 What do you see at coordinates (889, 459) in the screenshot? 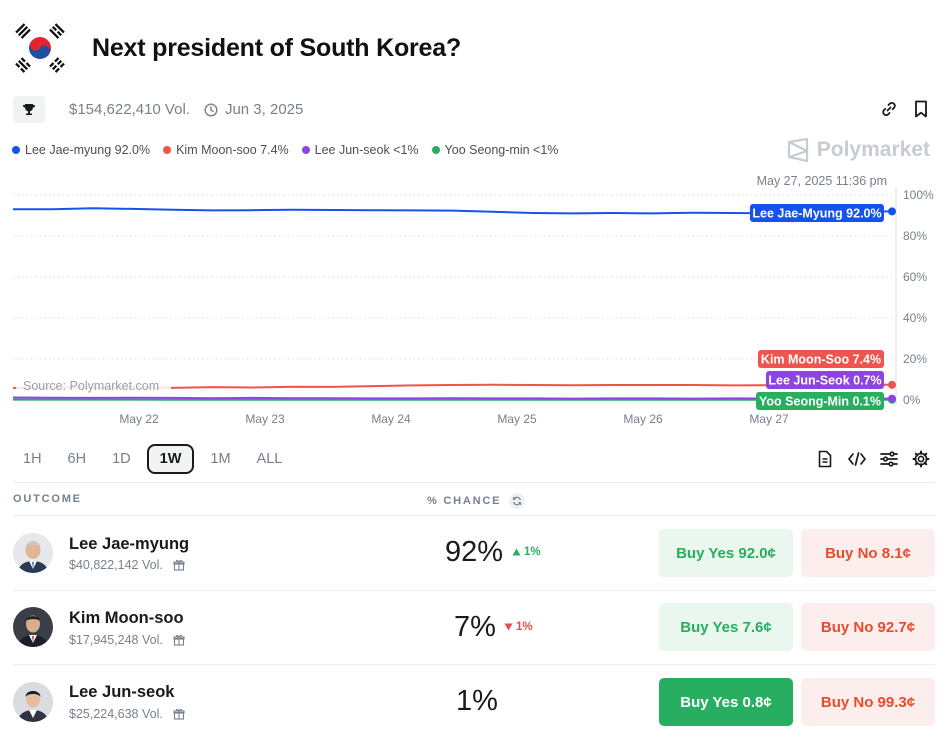
I see `sliders-icon` at bounding box center [889, 459].